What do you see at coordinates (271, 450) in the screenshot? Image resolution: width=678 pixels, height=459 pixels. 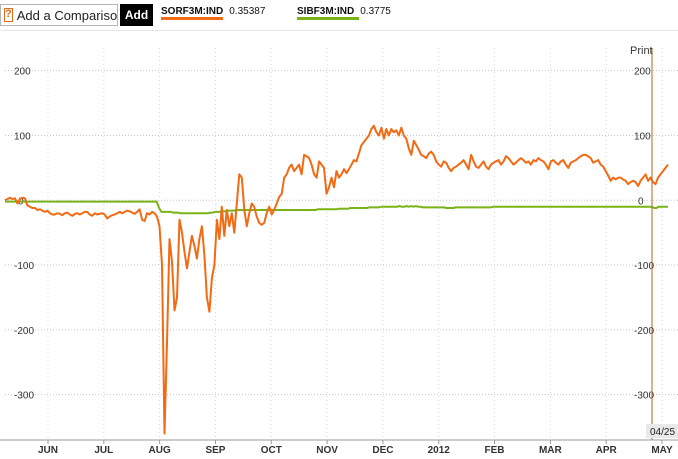 I see `x-tick-label: OCT` at bounding box center [271, 450].